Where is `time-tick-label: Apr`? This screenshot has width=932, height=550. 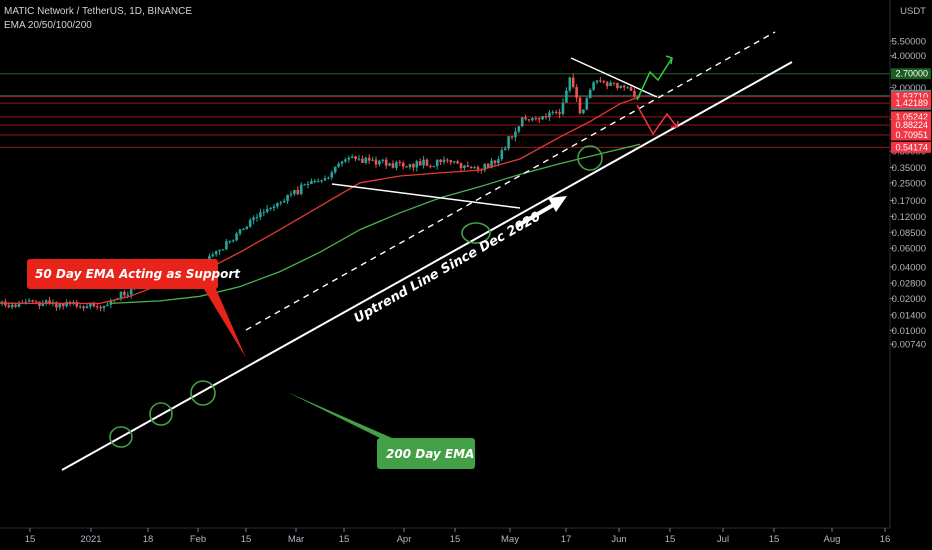
time-tick-label: Apr is located at coordinates (404, 539).